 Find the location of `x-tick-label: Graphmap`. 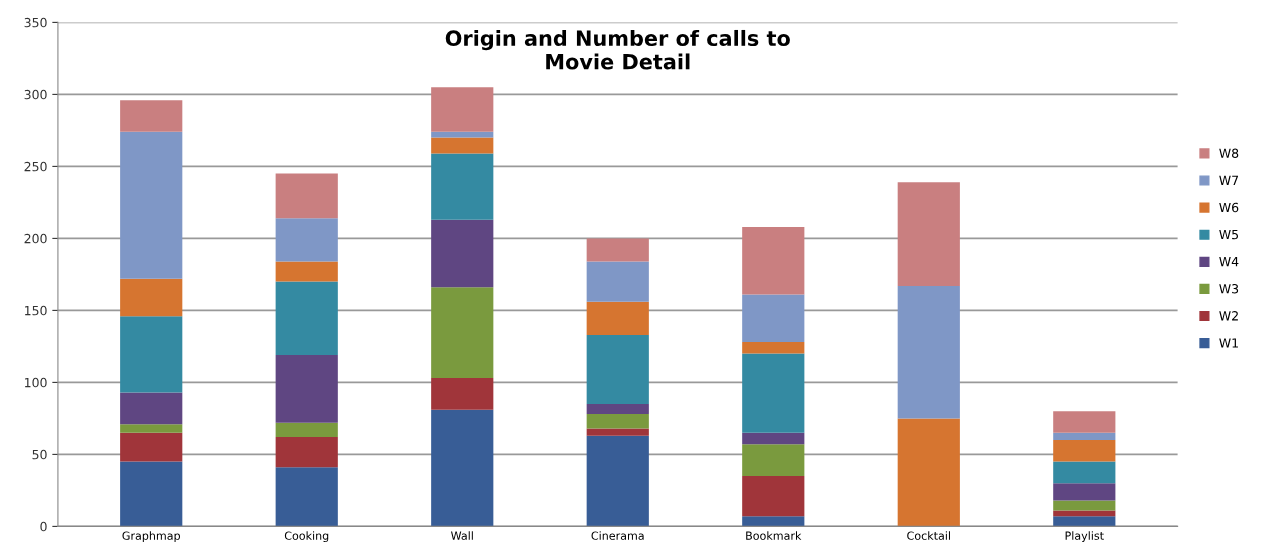

x-tick-label: Graphmap is located at coordinates (151, 537).